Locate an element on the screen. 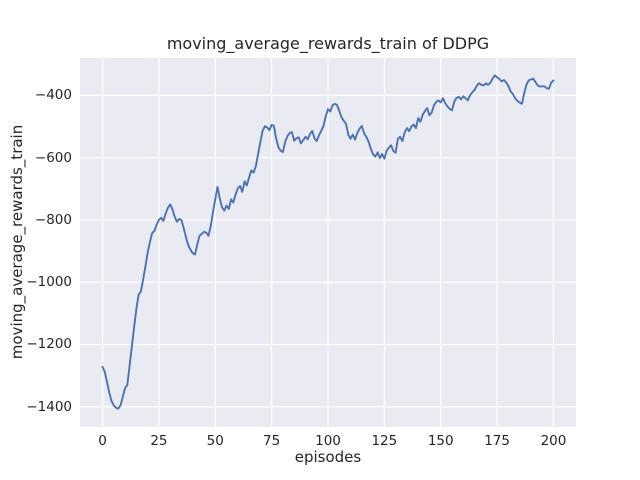  chart-title: moving_average_rewards_train of DDPG is located at coordinates (328, 43).